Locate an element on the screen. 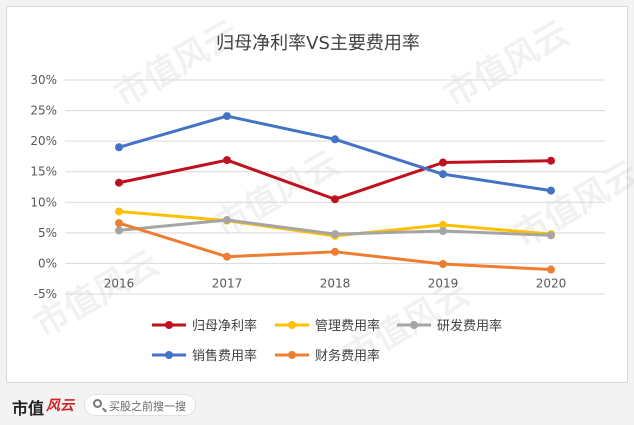 The image size is (634, 425). x-tick-label: 2017 is located at coordinates (227, 283).